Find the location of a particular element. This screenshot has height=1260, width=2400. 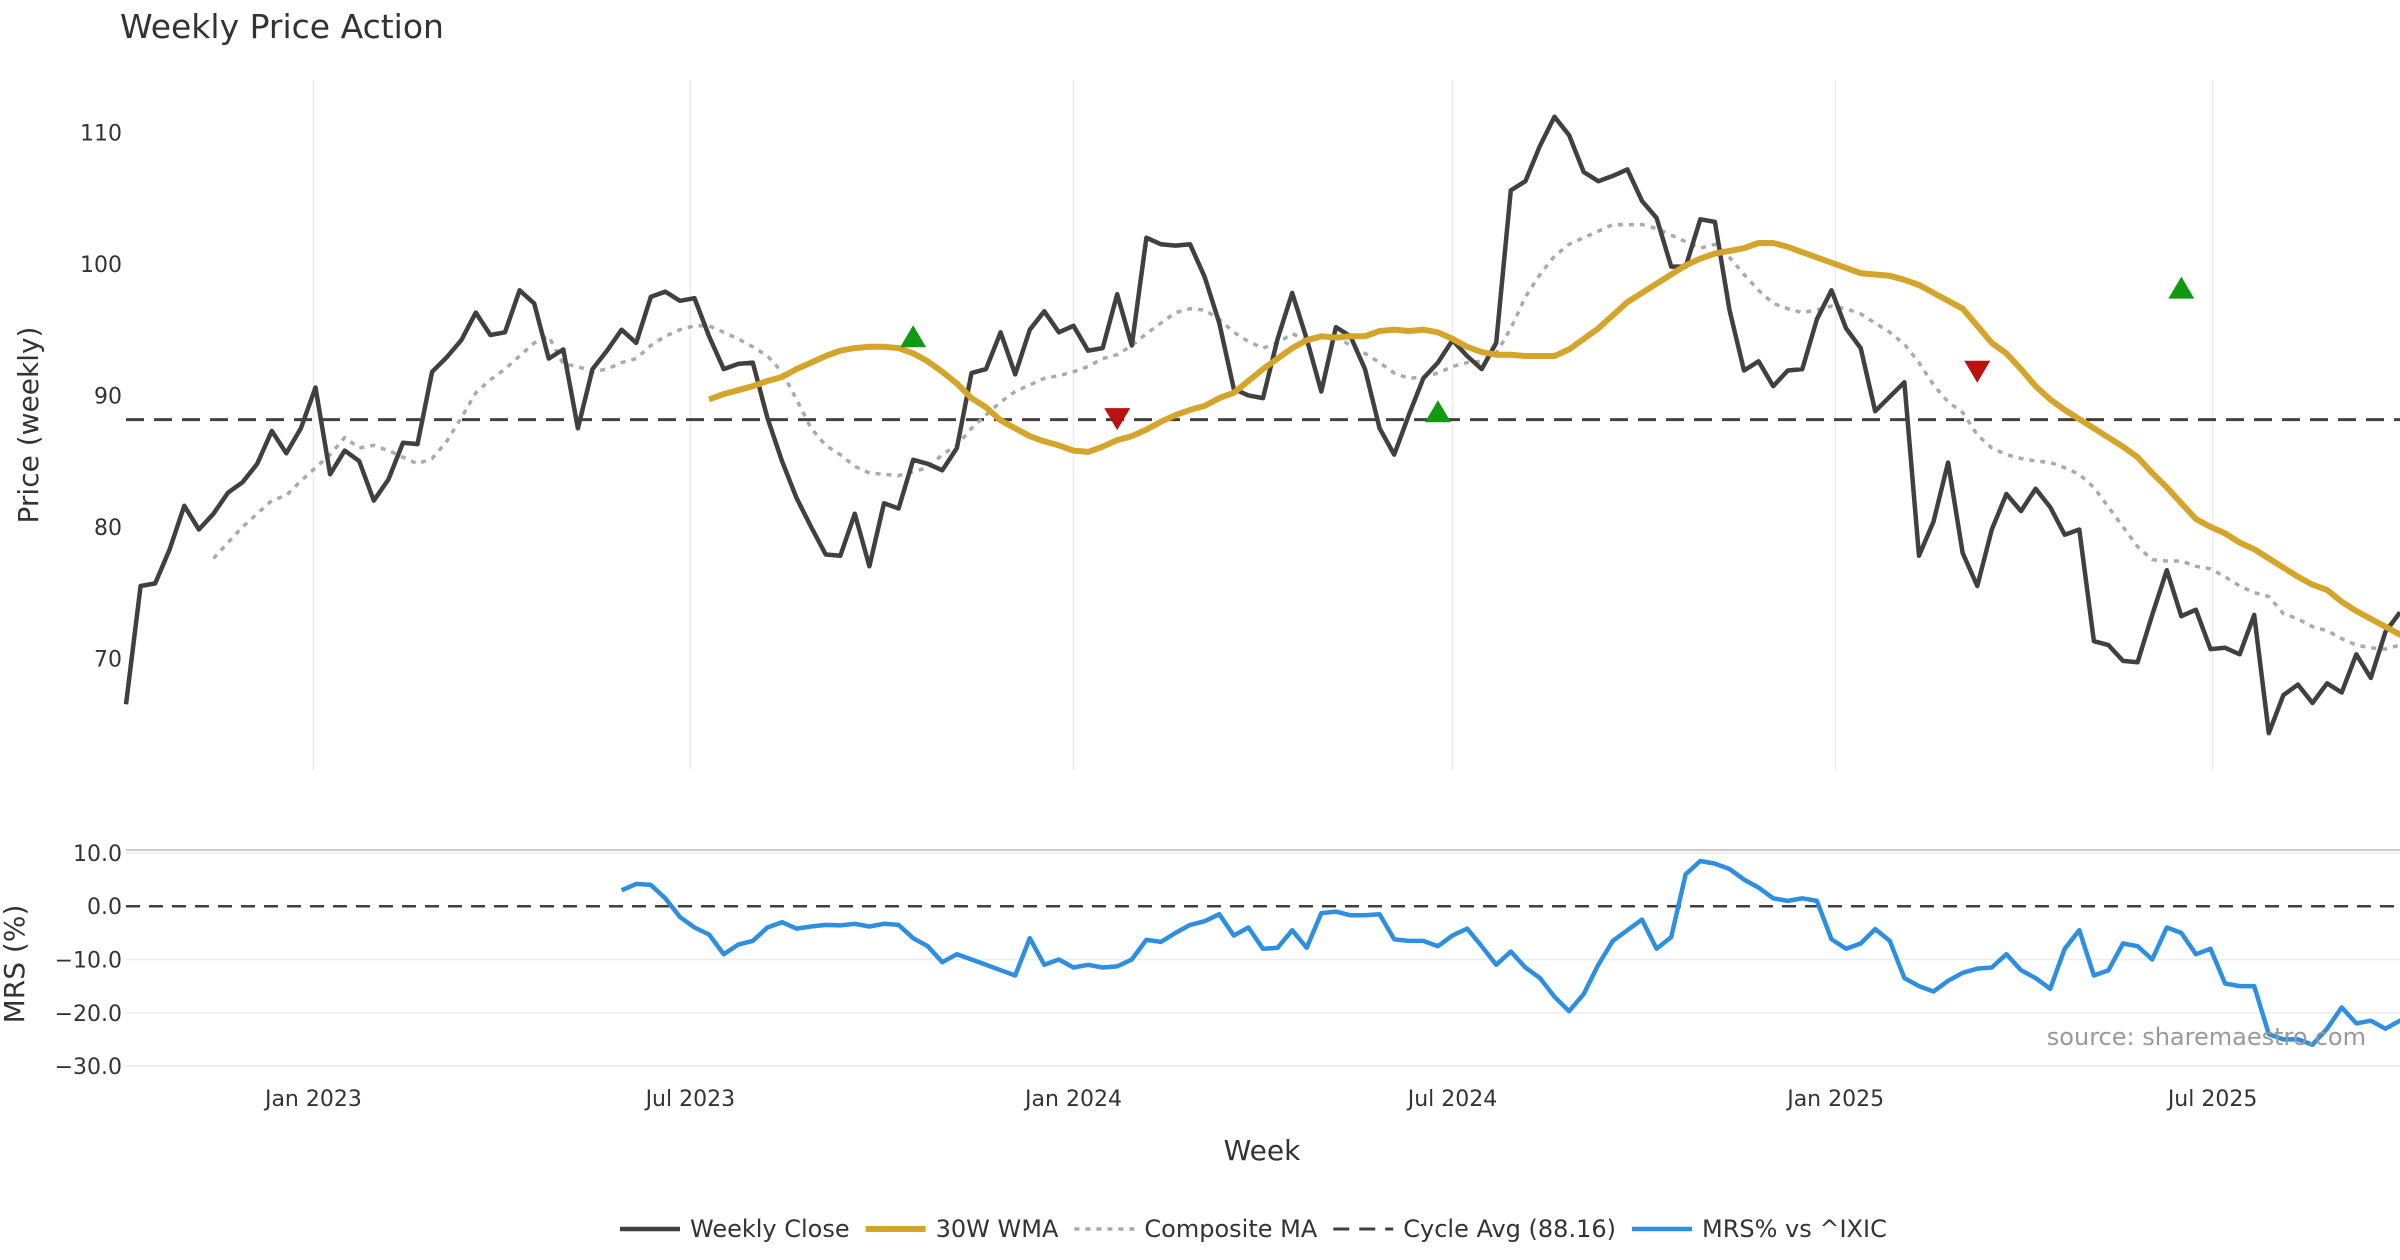

mrs-y-tick-labels: 10.0 0.0 −10.0 −20.0 −30.0 is located at coordinates (88, 961).